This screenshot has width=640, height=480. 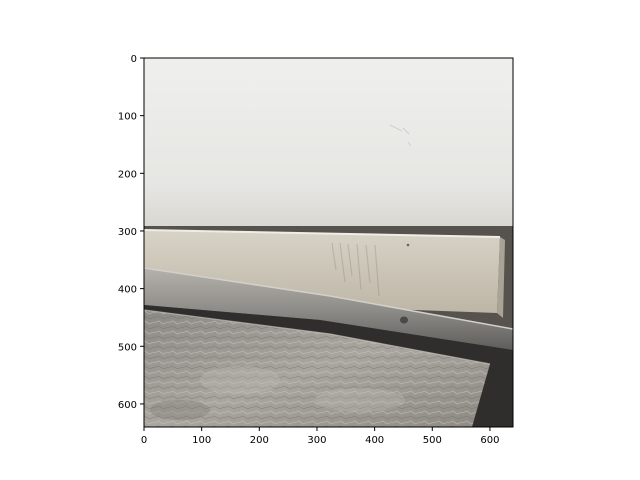 What do you see at coordinates (127, 347) in the screenshot?
I see `y-tick-label: 500` at bounding box center [127, 347].